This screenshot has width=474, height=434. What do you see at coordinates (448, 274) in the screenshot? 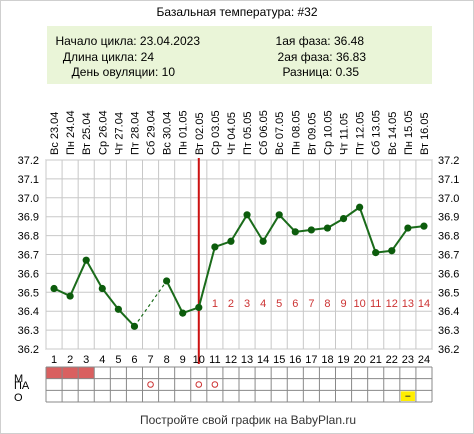
I see `y-tick-label-right: 36.6` at bounding box center [448, 274].